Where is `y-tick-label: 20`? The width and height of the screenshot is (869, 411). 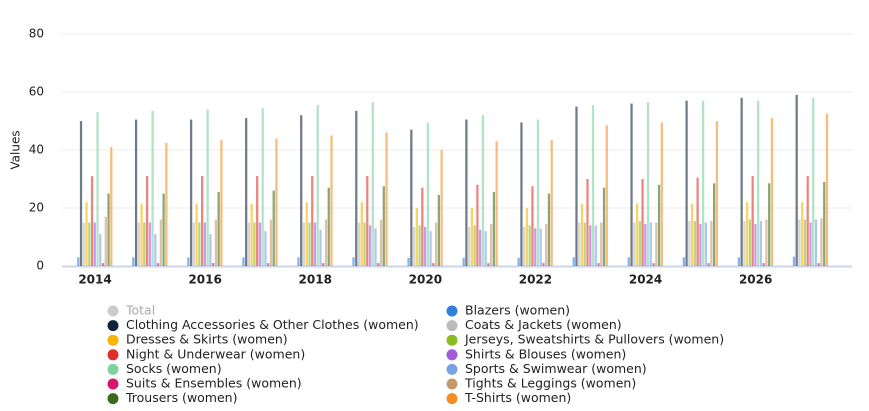 y-tick-label: 20 is located at coordinates (36, 208).